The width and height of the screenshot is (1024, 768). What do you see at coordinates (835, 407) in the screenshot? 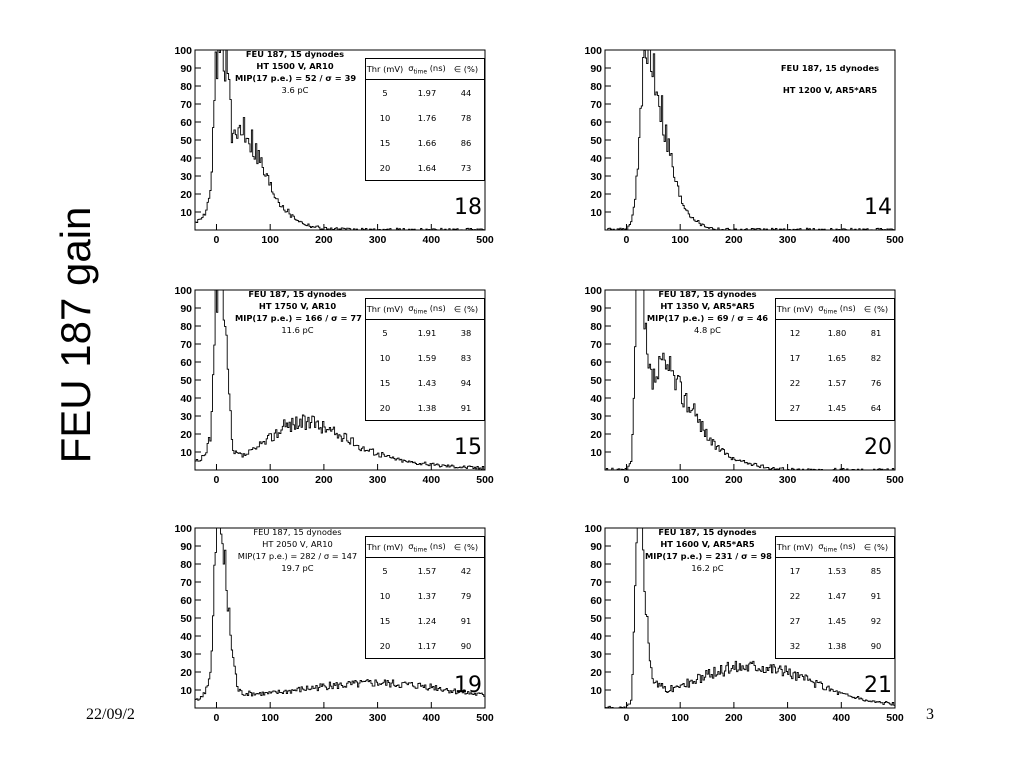
I see `table-row: 27 1.45 64` at bounding box center [835, 407].